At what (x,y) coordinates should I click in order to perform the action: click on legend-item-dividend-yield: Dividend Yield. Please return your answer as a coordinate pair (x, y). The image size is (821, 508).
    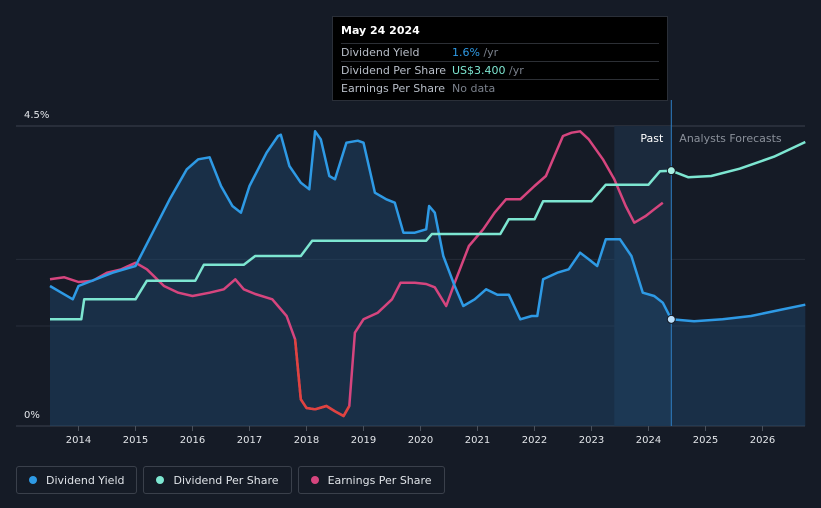
    Looking at the image, I should click on (77, 480).